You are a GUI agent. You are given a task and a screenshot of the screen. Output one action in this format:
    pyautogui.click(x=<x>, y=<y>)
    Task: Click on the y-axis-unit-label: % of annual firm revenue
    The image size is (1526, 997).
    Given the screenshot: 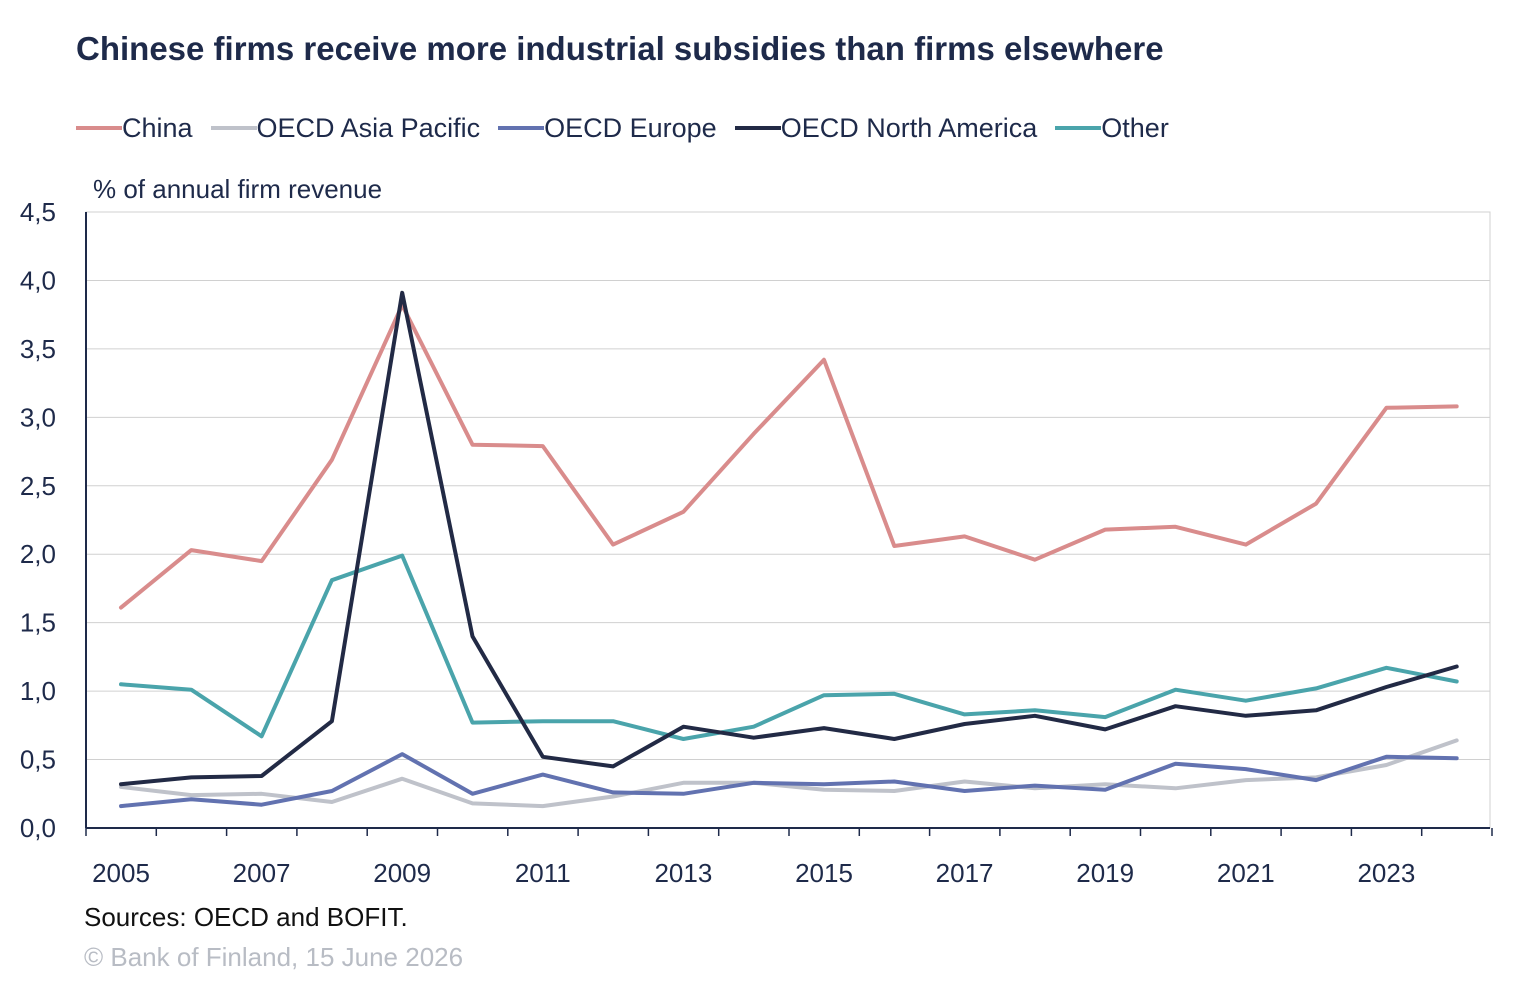 What is the action you would take?
    pyautogui.click(x=238, y=189)
    